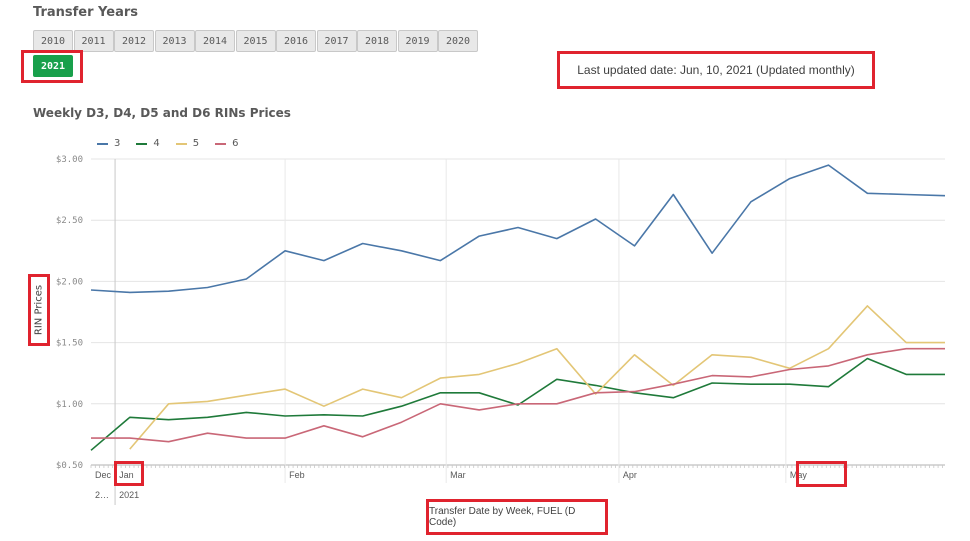 Image resolution: width=970 pixels, height=541 pixels. Describe the element at coordinates (630, 475) in the screenshot. I see `x-tick-label: Apr` at that location.